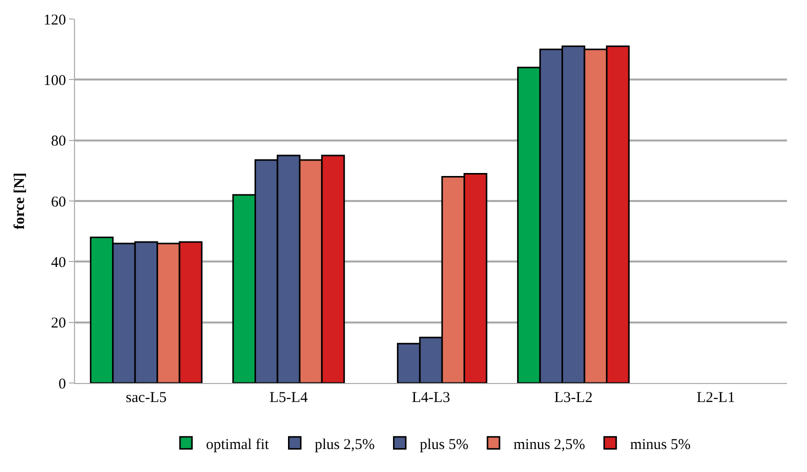  Describe the element at coordinates (660, 444) in the screenshot. I see `legend-label: minus 5%` at that location.